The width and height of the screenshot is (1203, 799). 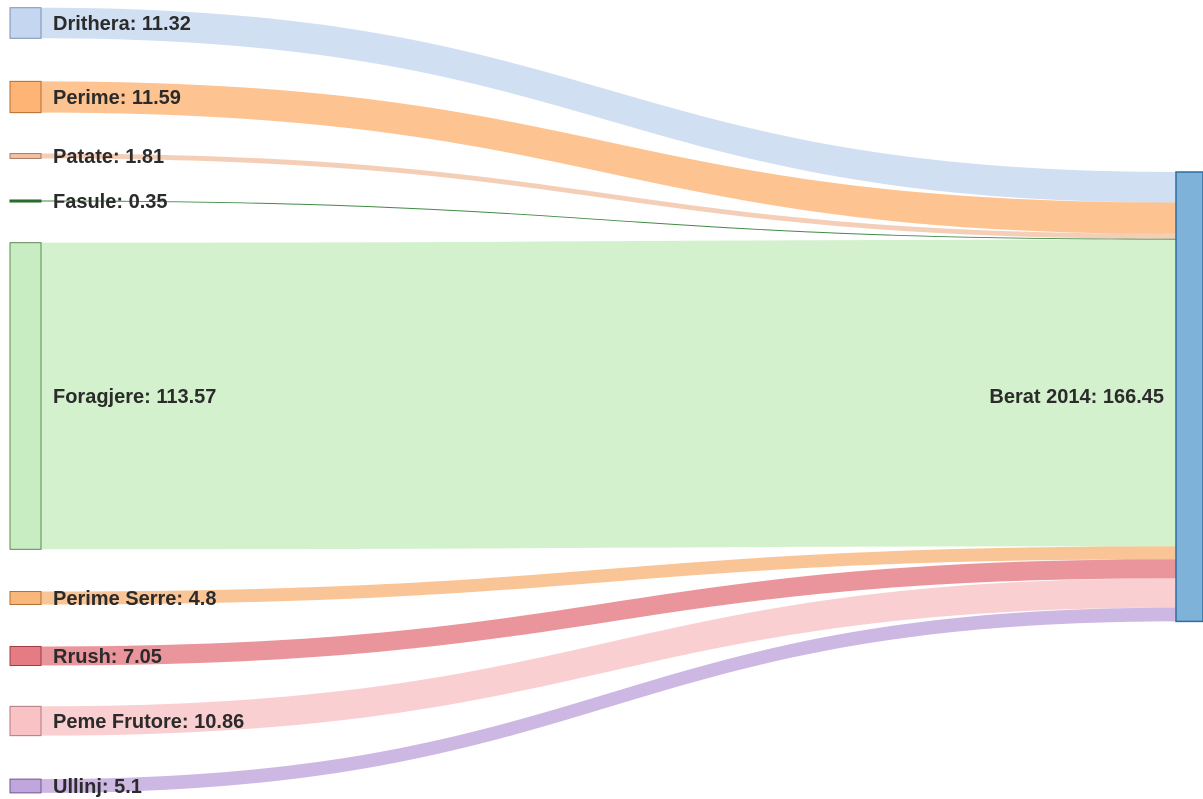 I want to click on node-berat-2014, so click(x=1189, y=397).